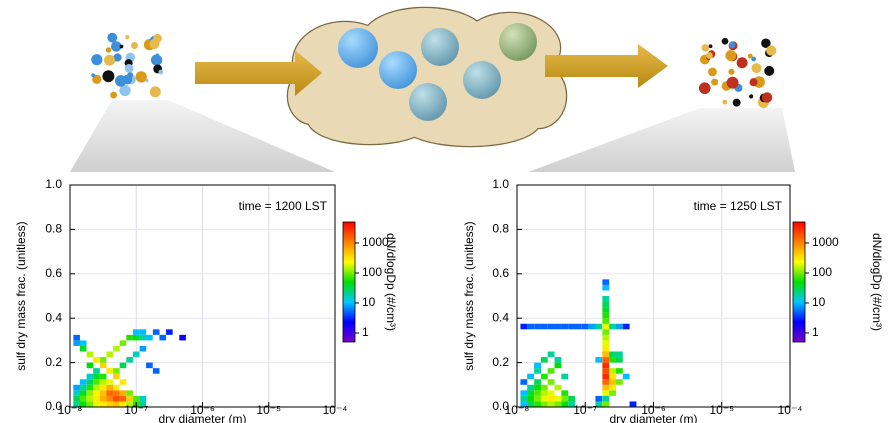 Image resolution: width=891 pixels, height=423 pixels. Describe the element at coordinates (53, 317) in the screenshot. I see `y-tick-label: 0.4` at that location.